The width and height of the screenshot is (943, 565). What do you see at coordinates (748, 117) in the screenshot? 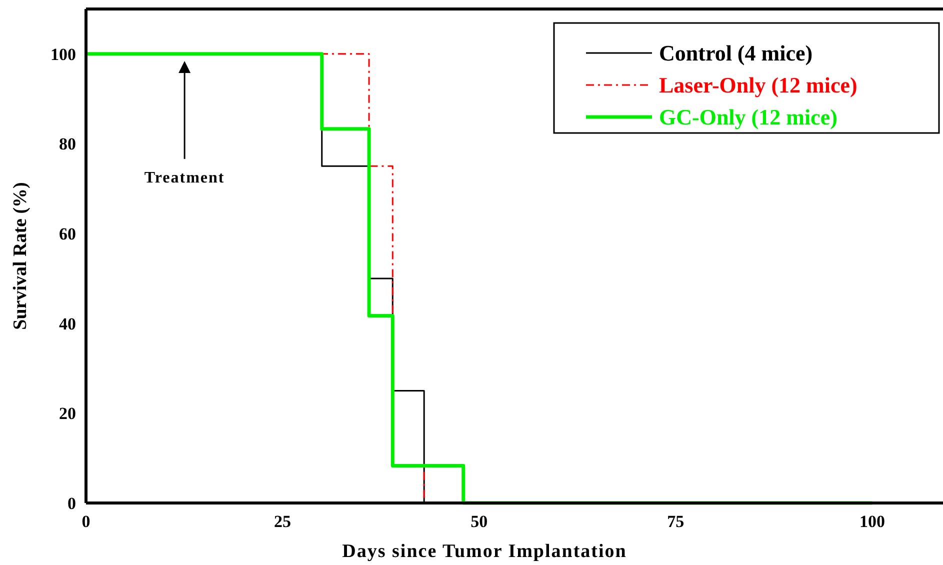
I see `legend-label: GC-Only (12 mice)` at bounding box center [748, 117].